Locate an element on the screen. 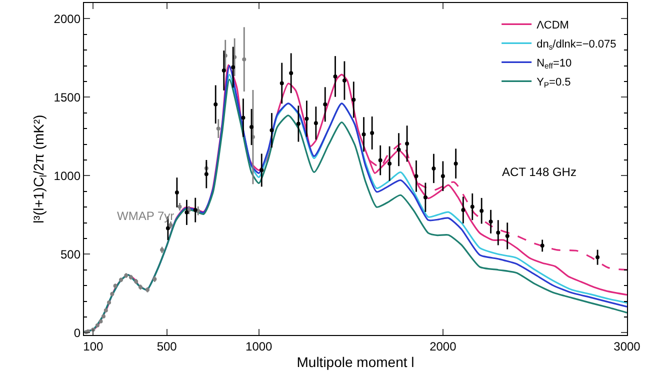 This screenshot has height=378, width=651. y-tick-label: 1500 is located at coordinates (67, 97).